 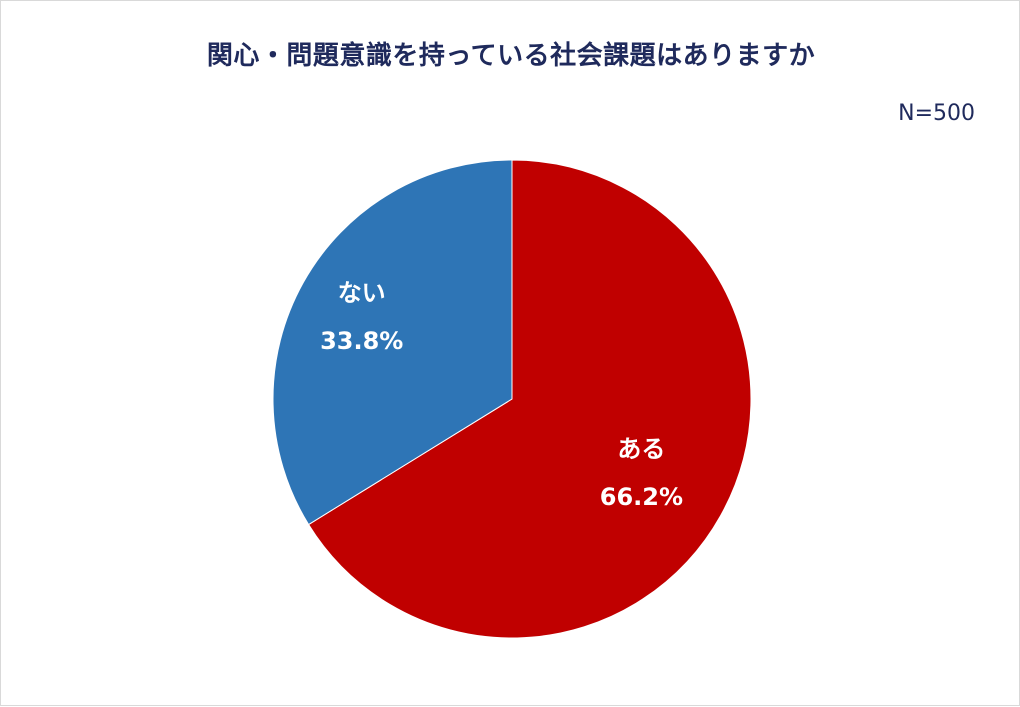 I want to click on slice-name-label: ない, so click(x=362, y=293).